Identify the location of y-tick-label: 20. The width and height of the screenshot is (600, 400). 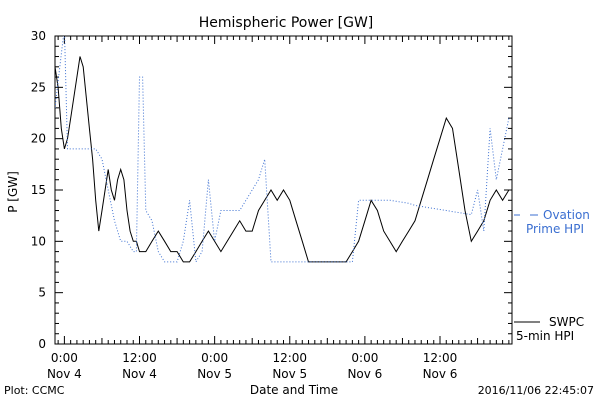
(38, 139).